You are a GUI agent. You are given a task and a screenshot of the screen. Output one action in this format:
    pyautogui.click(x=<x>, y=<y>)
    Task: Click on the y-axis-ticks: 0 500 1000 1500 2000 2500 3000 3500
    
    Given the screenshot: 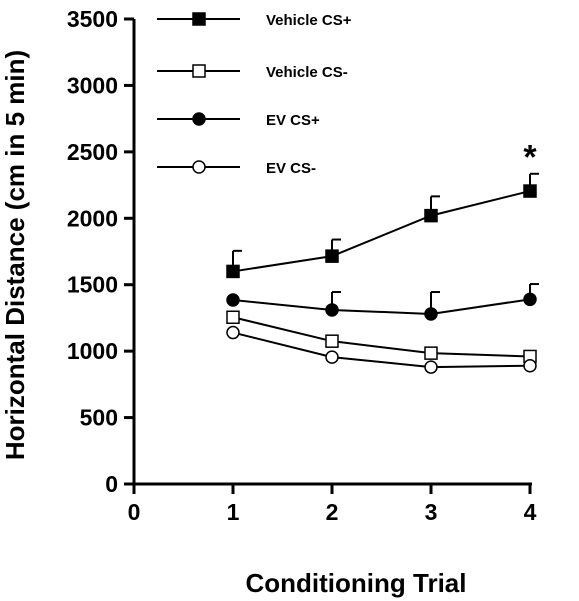 What is the action you would take?
    pyautogui.click(x=100, y=251)
    